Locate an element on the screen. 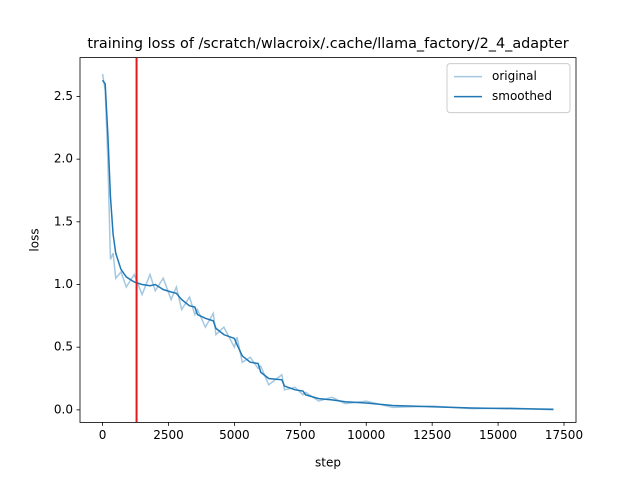  y-tick-label: 0.5 is located at coordinates (63, 347).